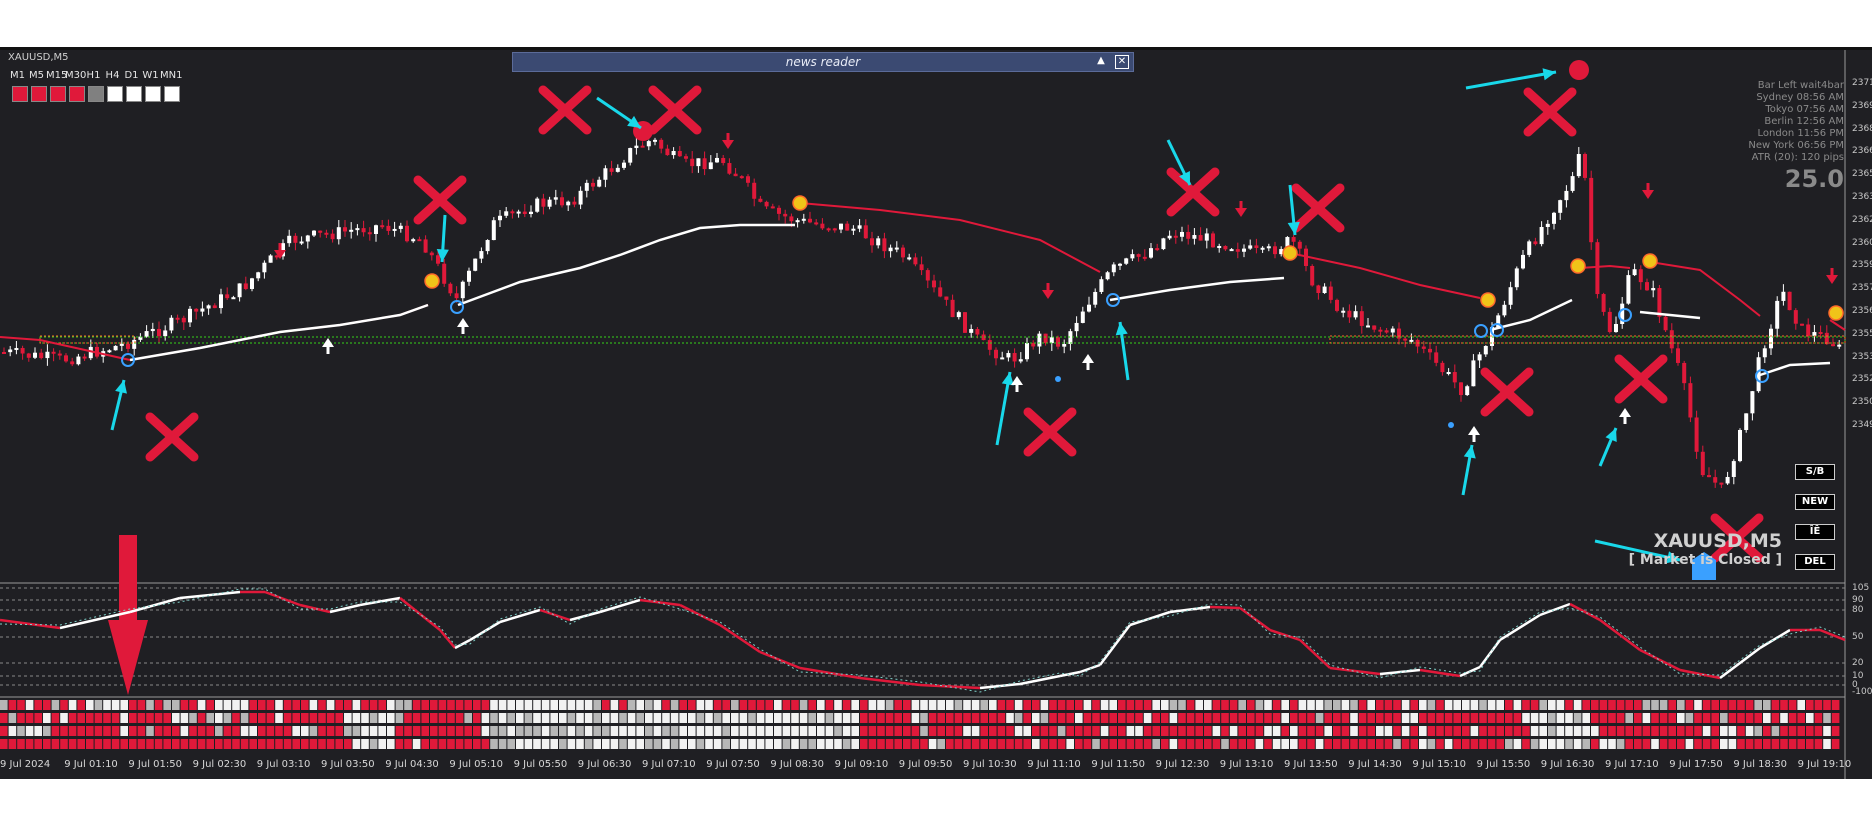 The image size is (1872, 823). I want to click on tf-label-h1: H1, so click(93, 75).